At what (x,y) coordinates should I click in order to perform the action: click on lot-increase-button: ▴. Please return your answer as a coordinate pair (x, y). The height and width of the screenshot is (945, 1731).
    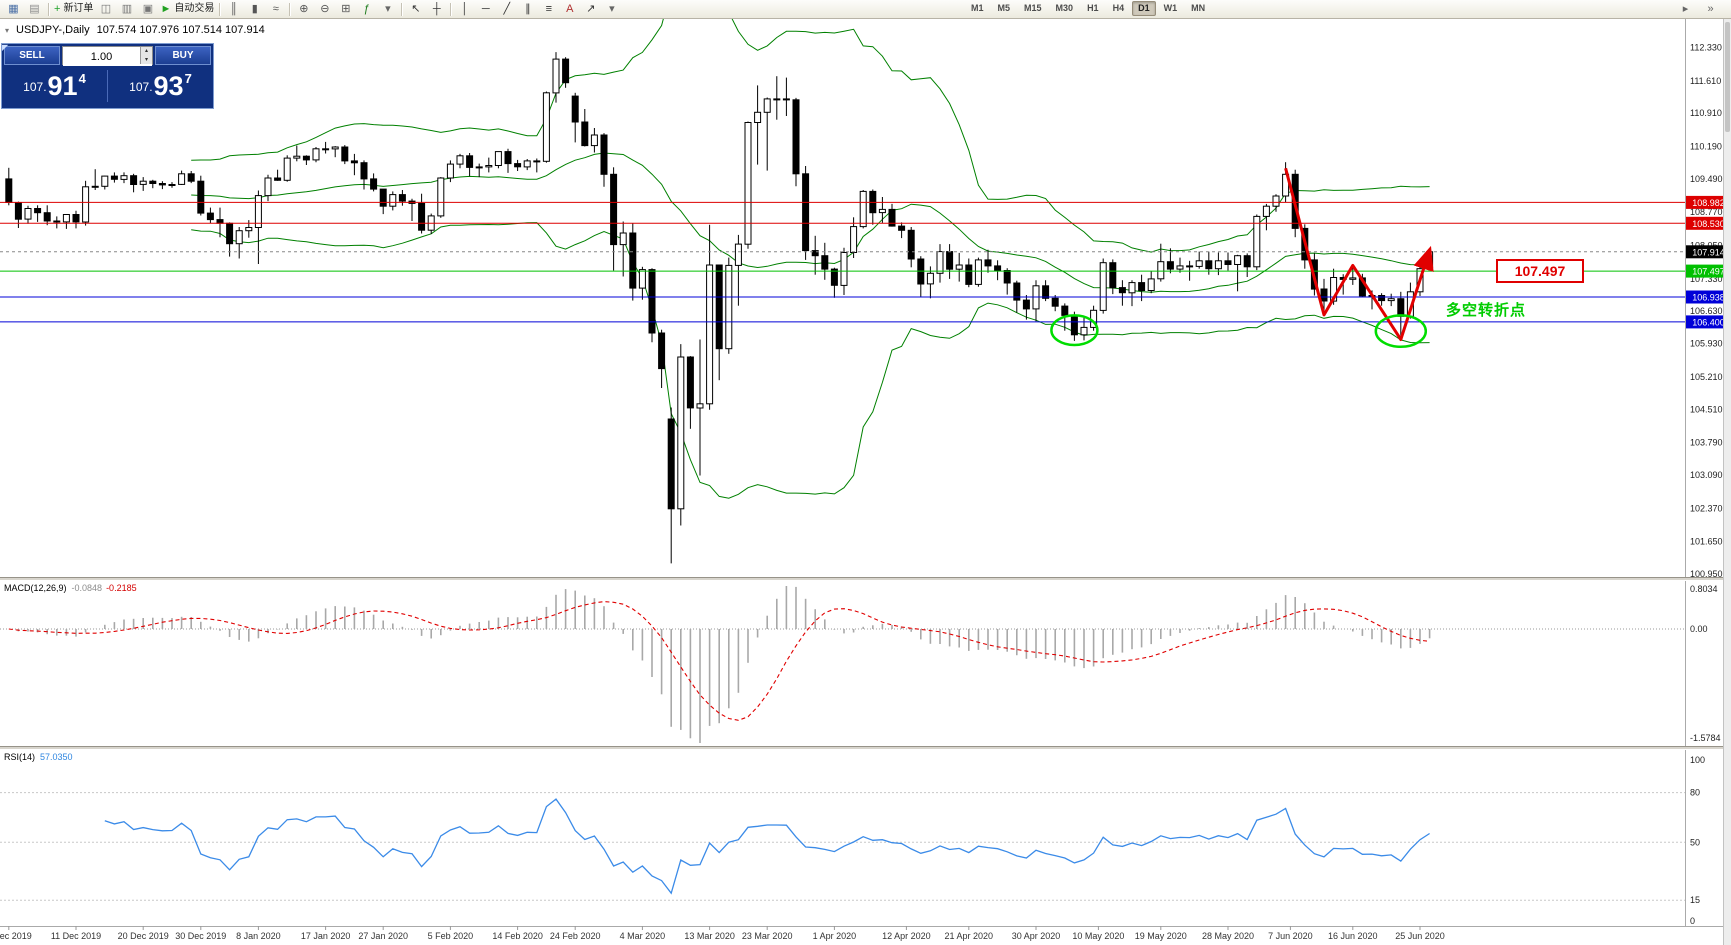
    Looking at the image, I should click on (146, 51).